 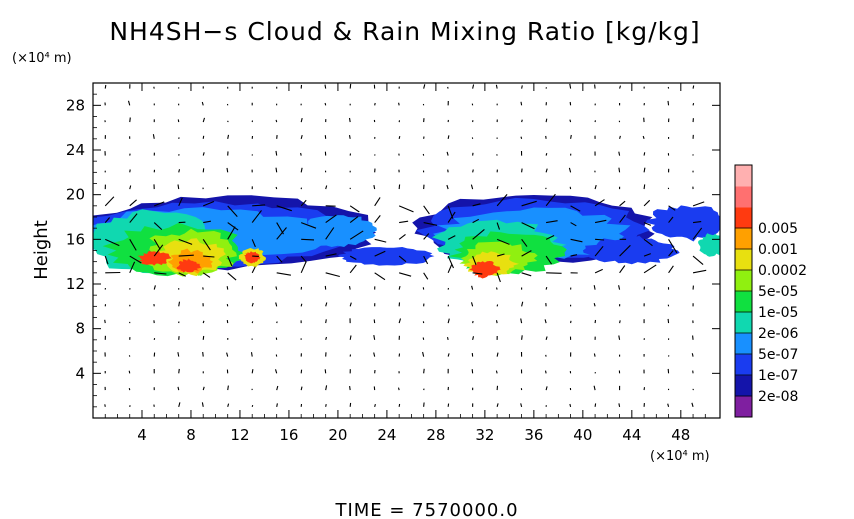 What do you see at coordinates (75, 239) in the screenshot?
I see `y-tick-label: 16` at bounding box center [75, 239].